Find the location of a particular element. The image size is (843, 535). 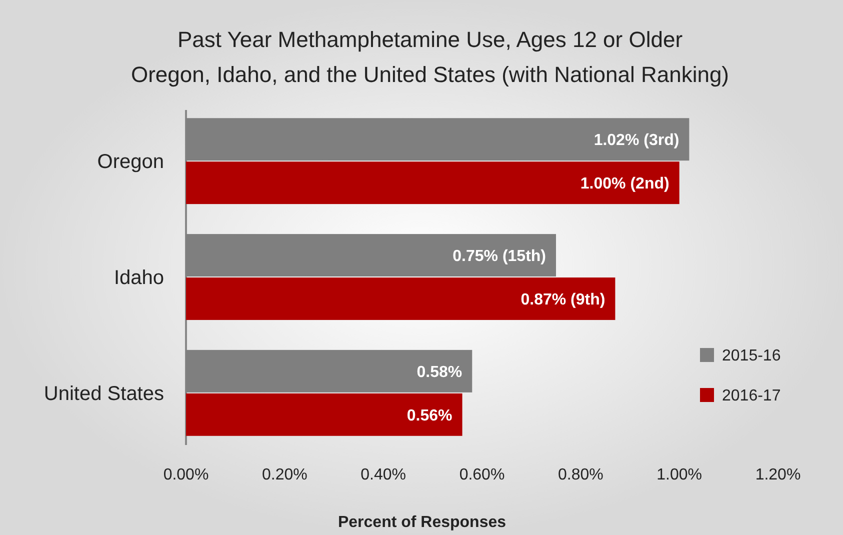

data-label: 1.00% (2nd) is located at coordinates (625, 183).